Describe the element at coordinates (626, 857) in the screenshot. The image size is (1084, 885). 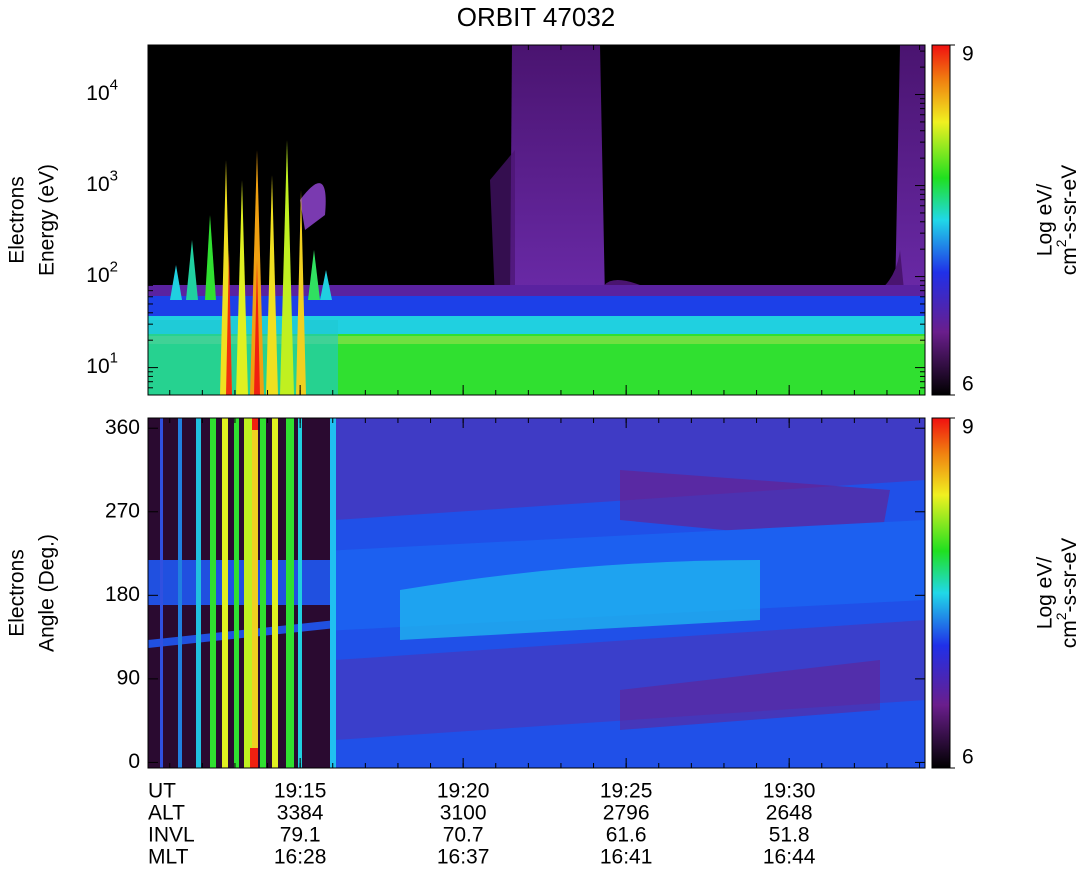
I see `ephemeris-value: 16:41` at that location.